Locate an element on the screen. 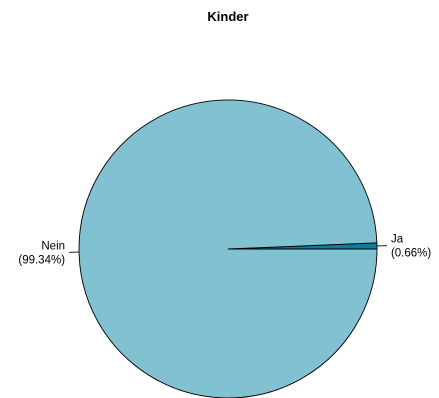 The width and height of the screenshot is (439, 398). slice-label-nein: Nein is located at coordinates (53, 246).